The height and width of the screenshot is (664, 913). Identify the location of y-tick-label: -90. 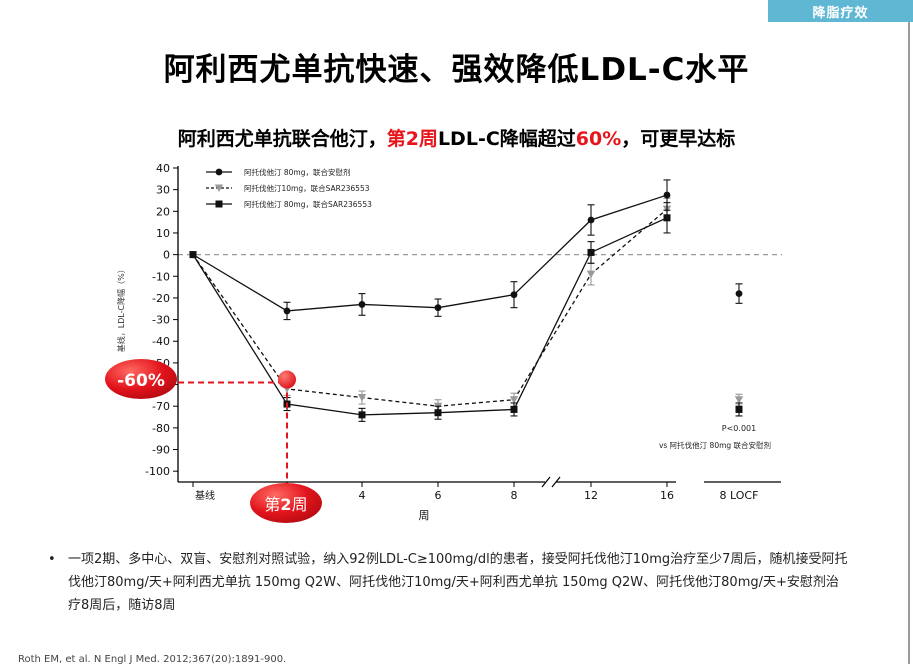
(161, 450).